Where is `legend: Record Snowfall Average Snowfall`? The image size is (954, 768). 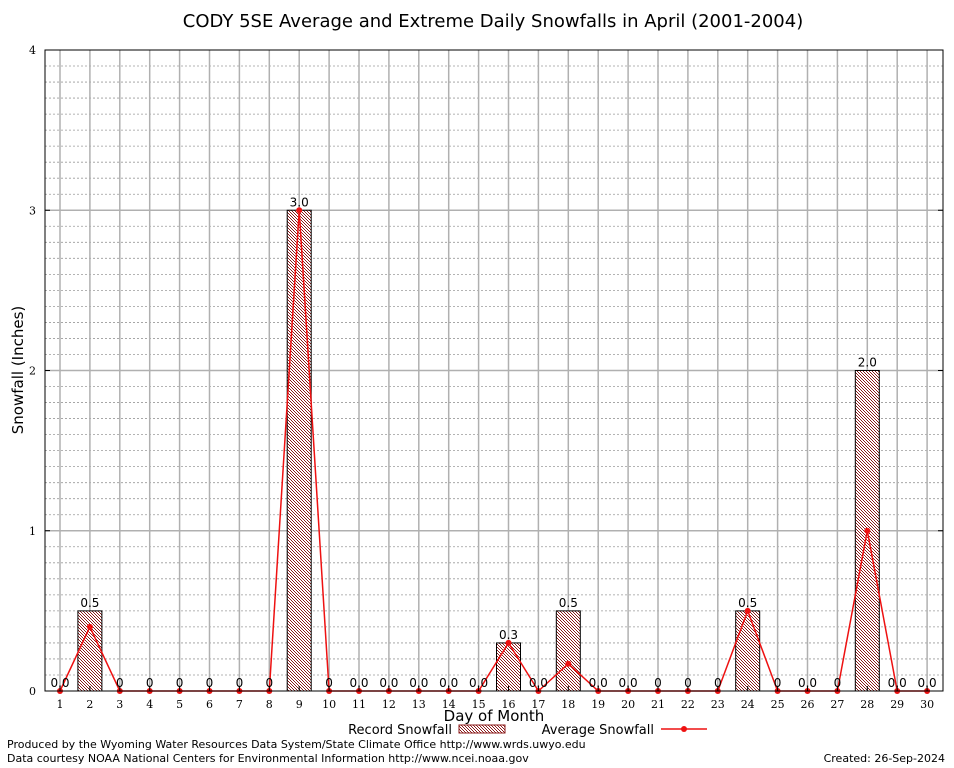 legend: Record Snowfall Average Snowfall is located at coordinates (527, 730).